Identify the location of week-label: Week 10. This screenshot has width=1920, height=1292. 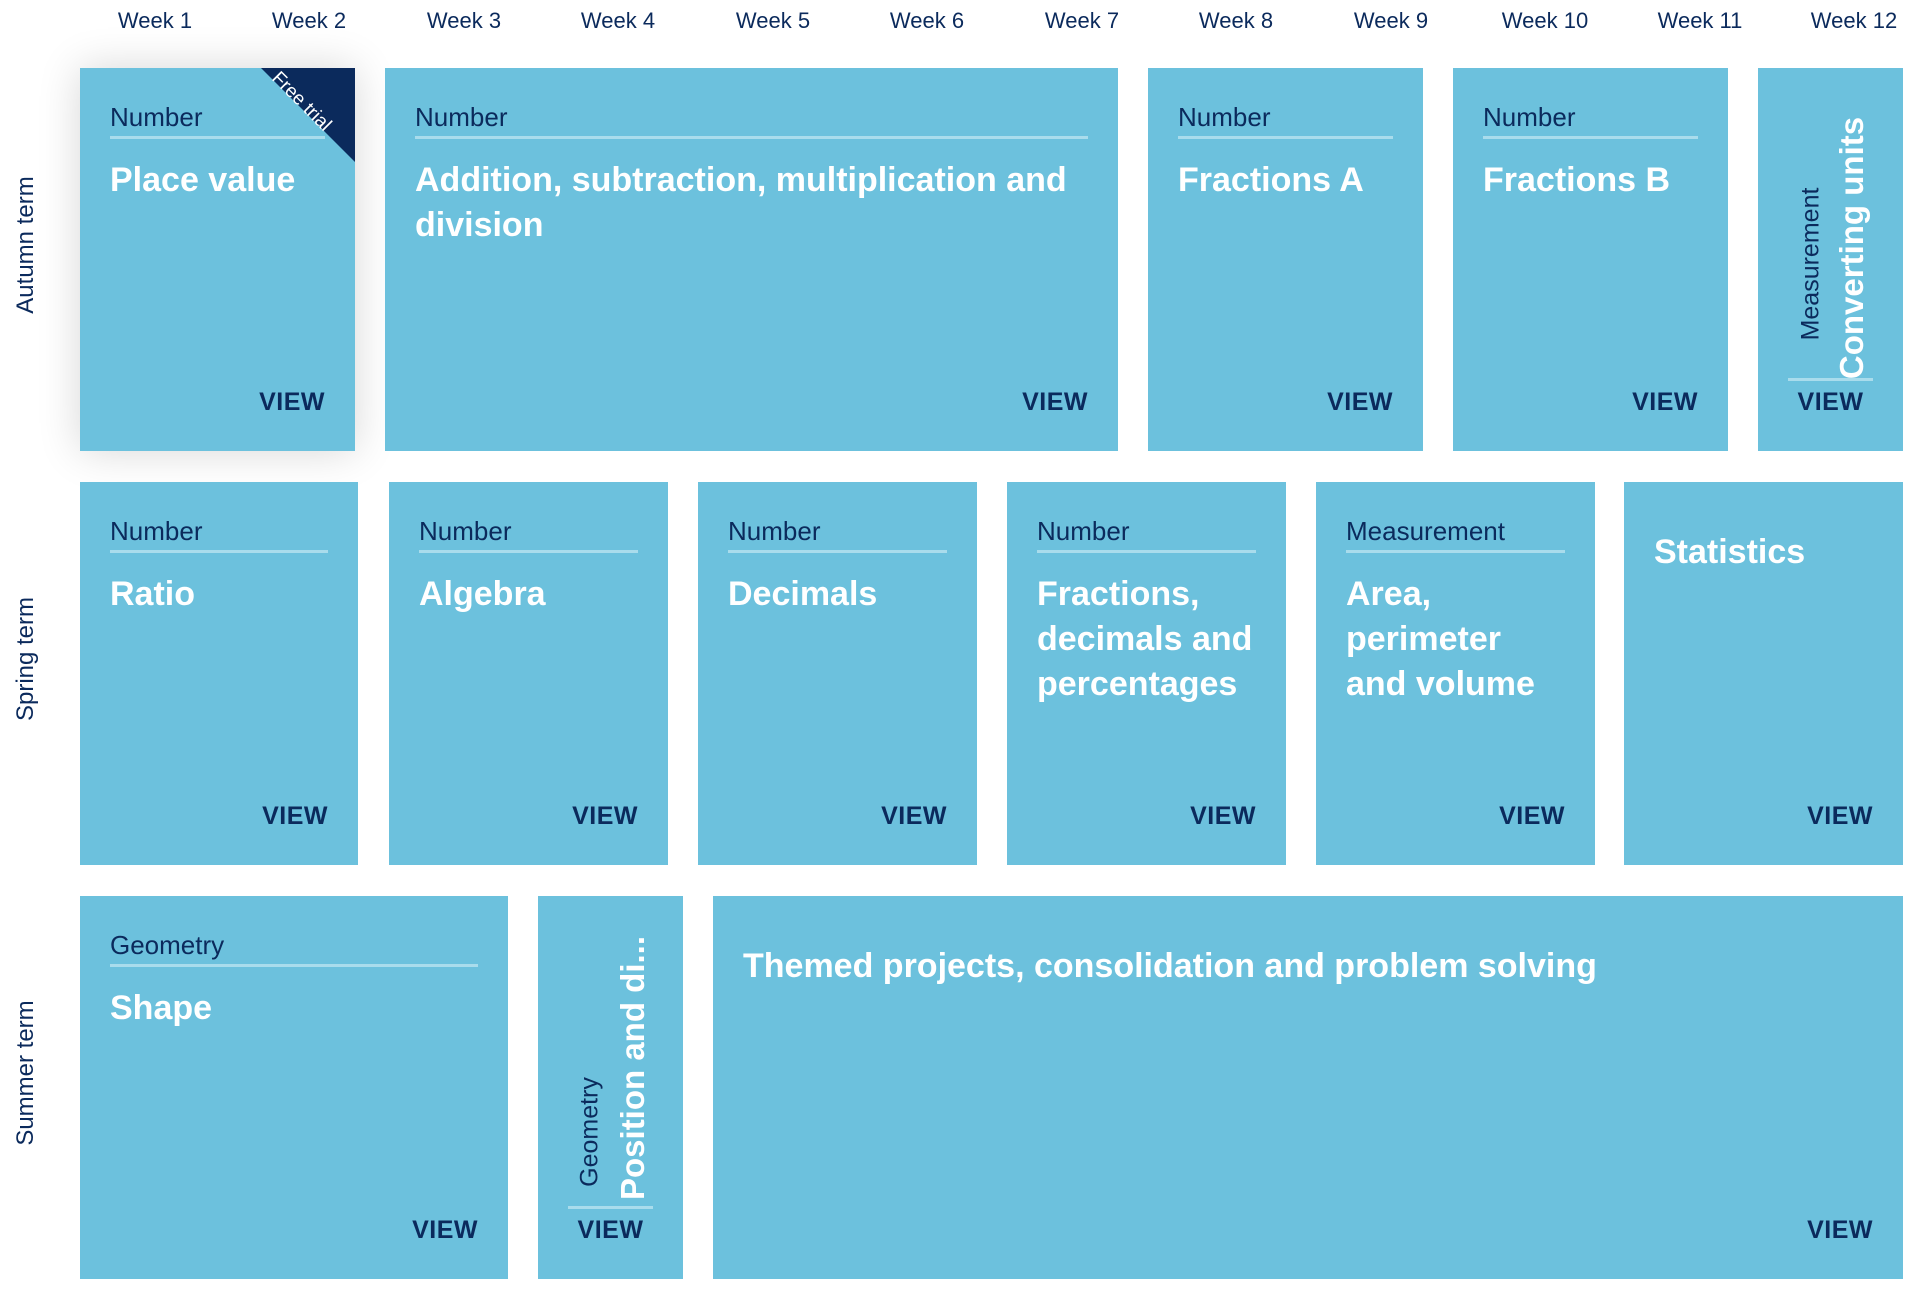
(1545, 20).